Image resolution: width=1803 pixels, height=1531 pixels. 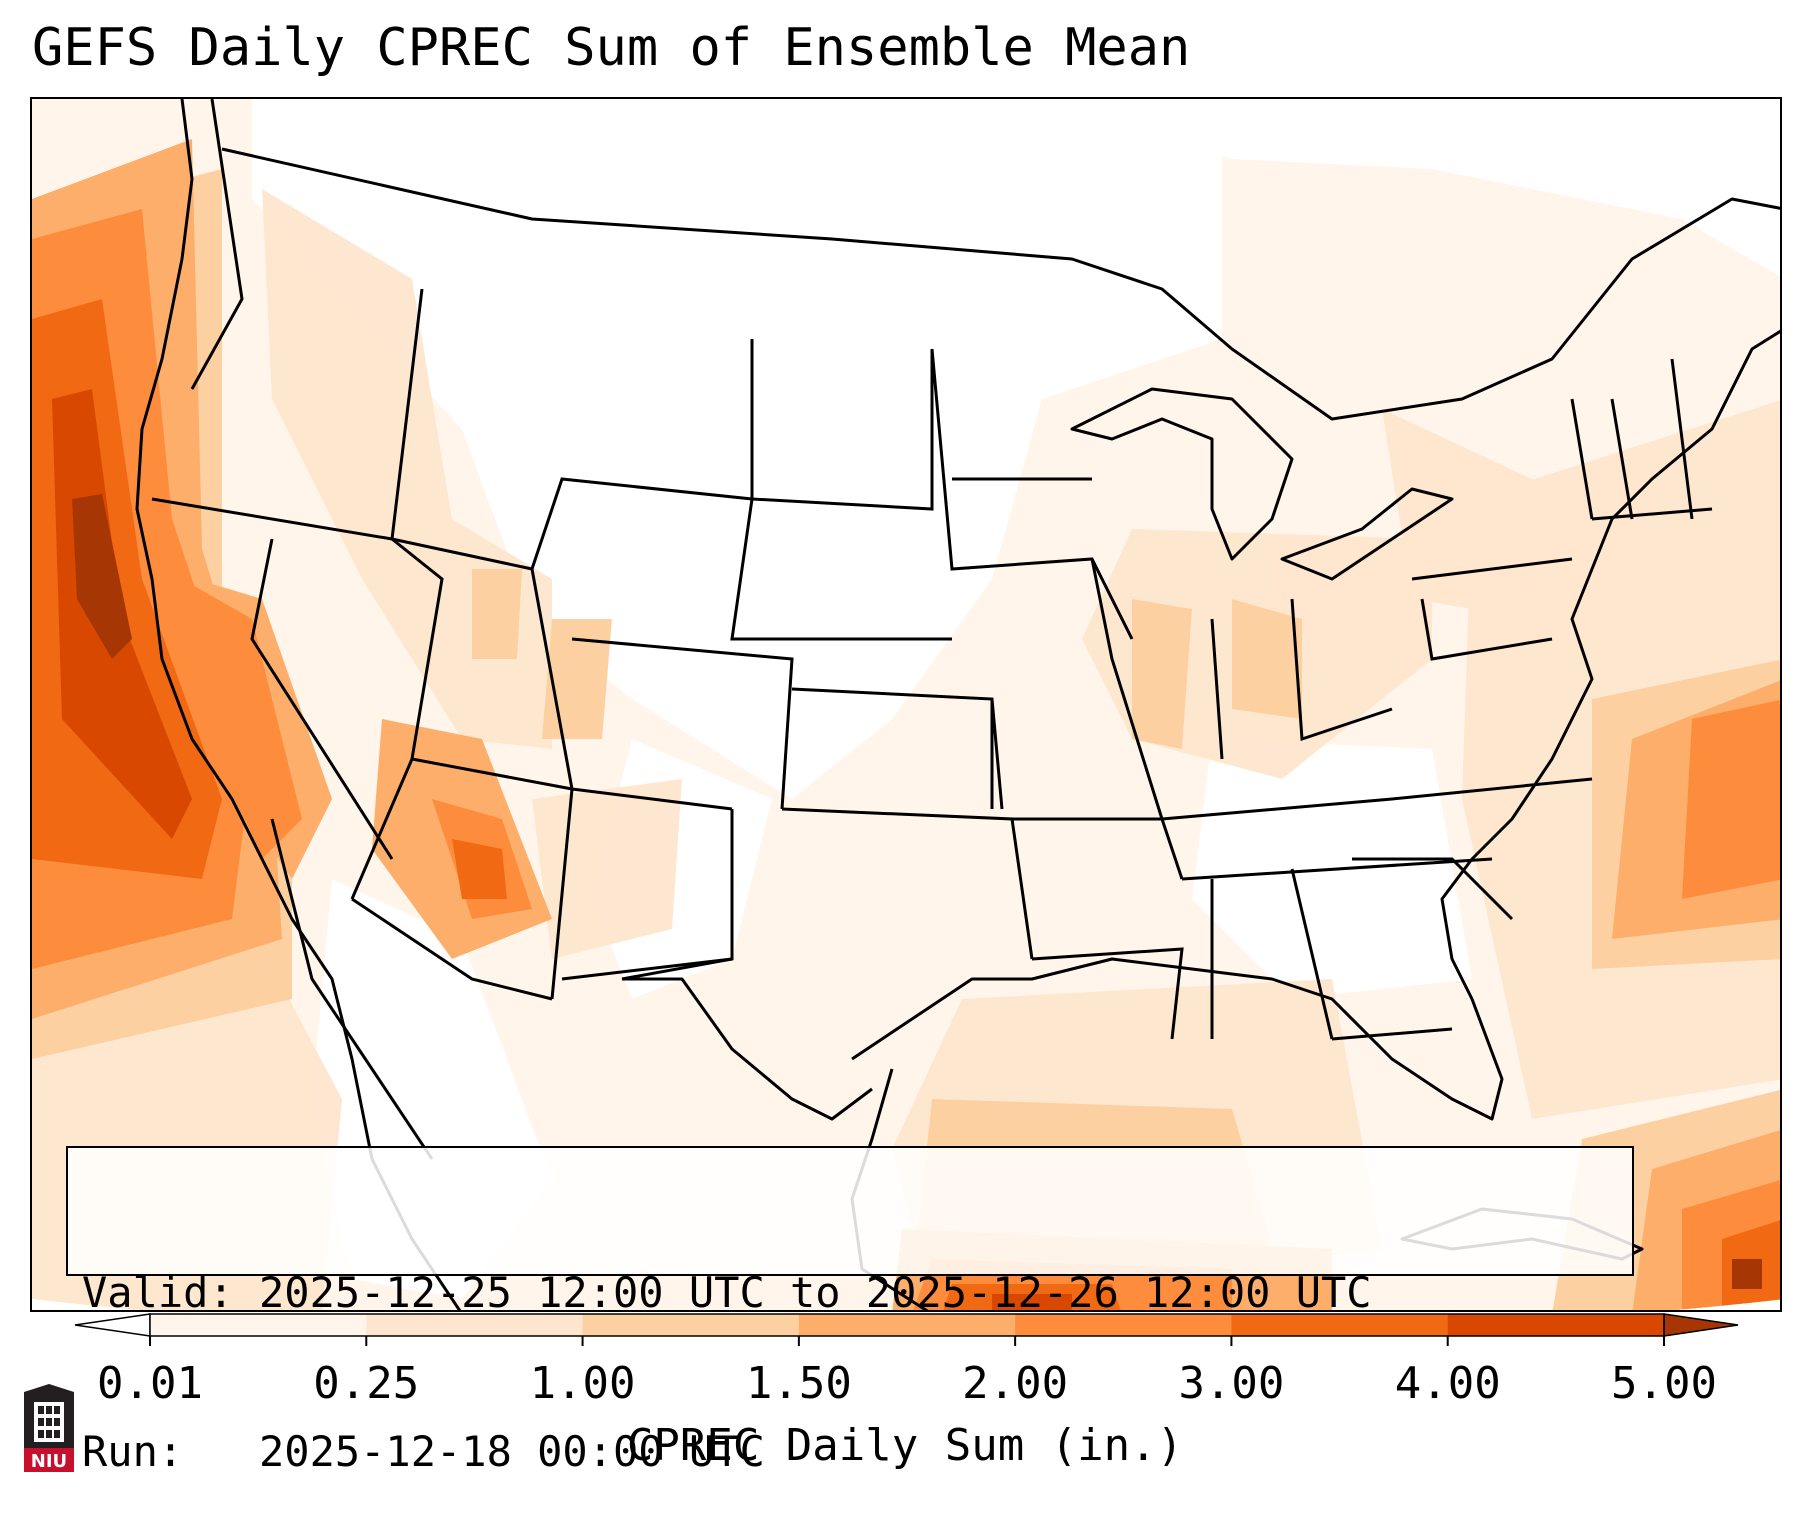 What do you see at coordinates (423, 1451) in the screenshot?
I see `run-time-text: Run: 2025-12-18 00:00 UTC` at bounding box center [423, 1451].